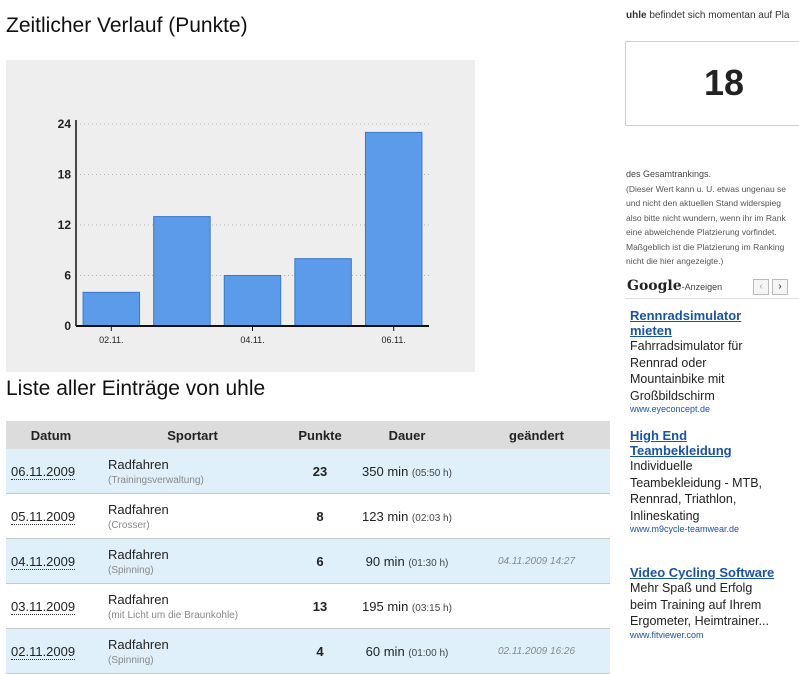 Image resolution: width=799 pixels, height=674 pixels. Describe the element at coordinates (320, 561) in the screenshot. I see `points-value: 6` at that location.